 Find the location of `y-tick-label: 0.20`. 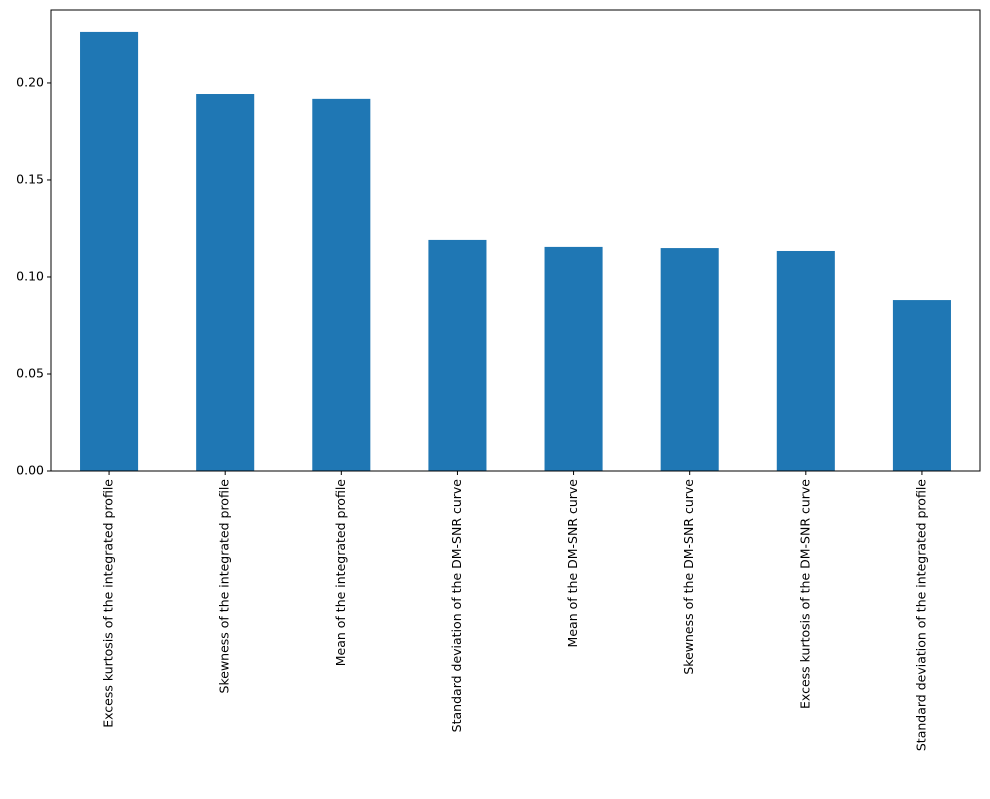

y-tick-label: 0.20 is located at coordinates (30, 81).